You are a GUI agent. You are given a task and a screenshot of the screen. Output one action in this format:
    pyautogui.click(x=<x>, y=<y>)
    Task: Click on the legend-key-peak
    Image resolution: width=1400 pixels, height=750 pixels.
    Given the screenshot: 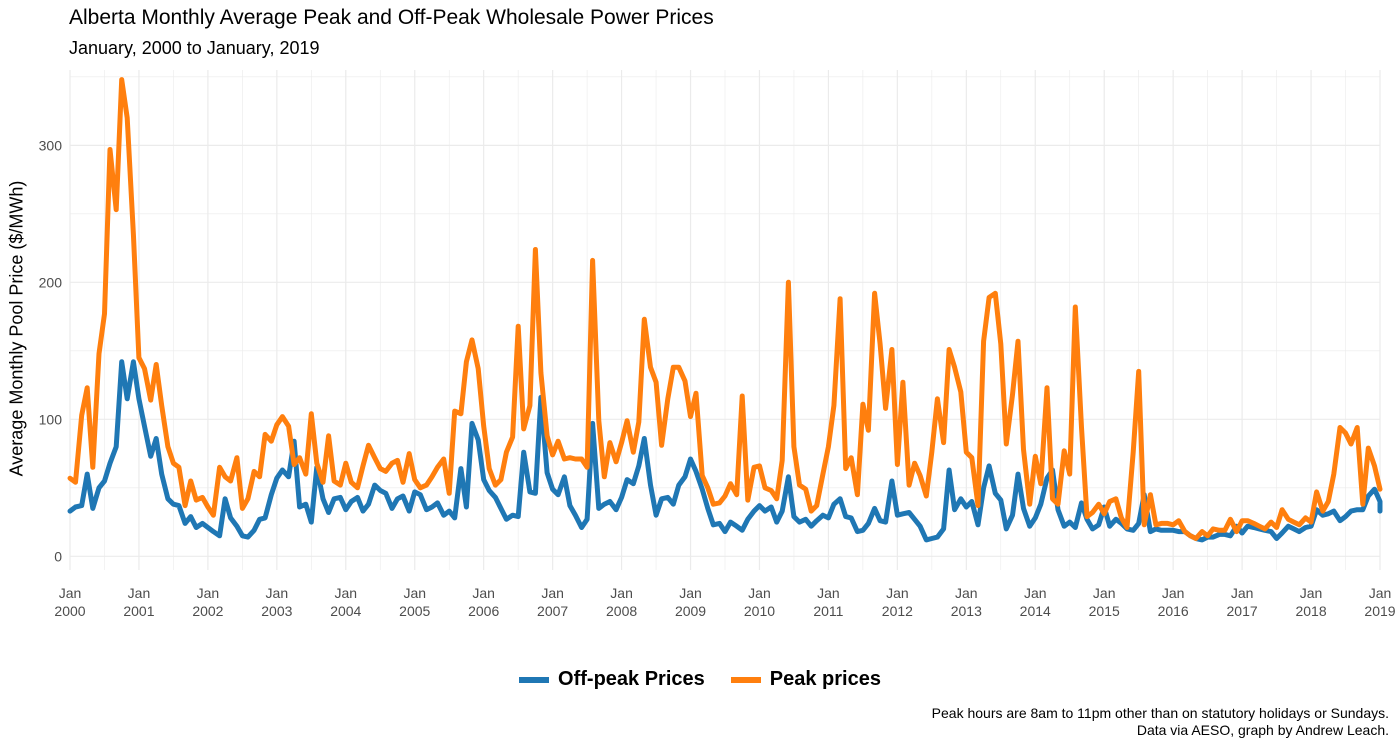 What is the action you would take?
    pyautogui.click(x=745, y=679)
    